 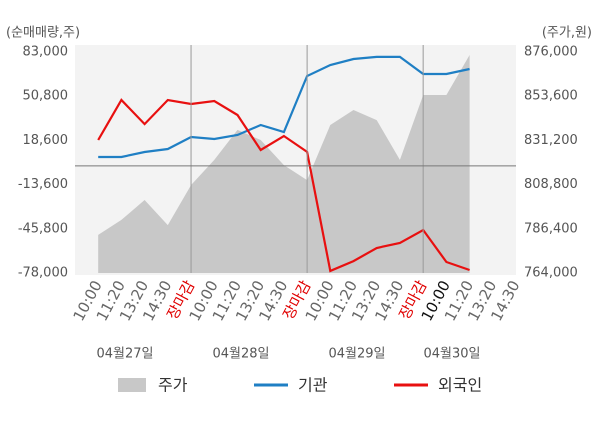 What do you see at coordinates (356, 354) in the screenshot?
I see `date-label: 04월29일` at bounding box center [356, 354].